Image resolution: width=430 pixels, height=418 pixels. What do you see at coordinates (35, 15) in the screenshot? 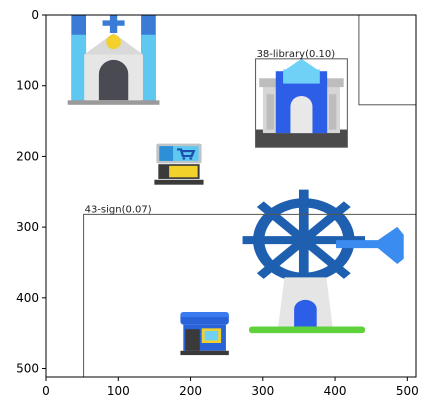
I see `y-tick-label: 0` at bounding box center [35, 15].